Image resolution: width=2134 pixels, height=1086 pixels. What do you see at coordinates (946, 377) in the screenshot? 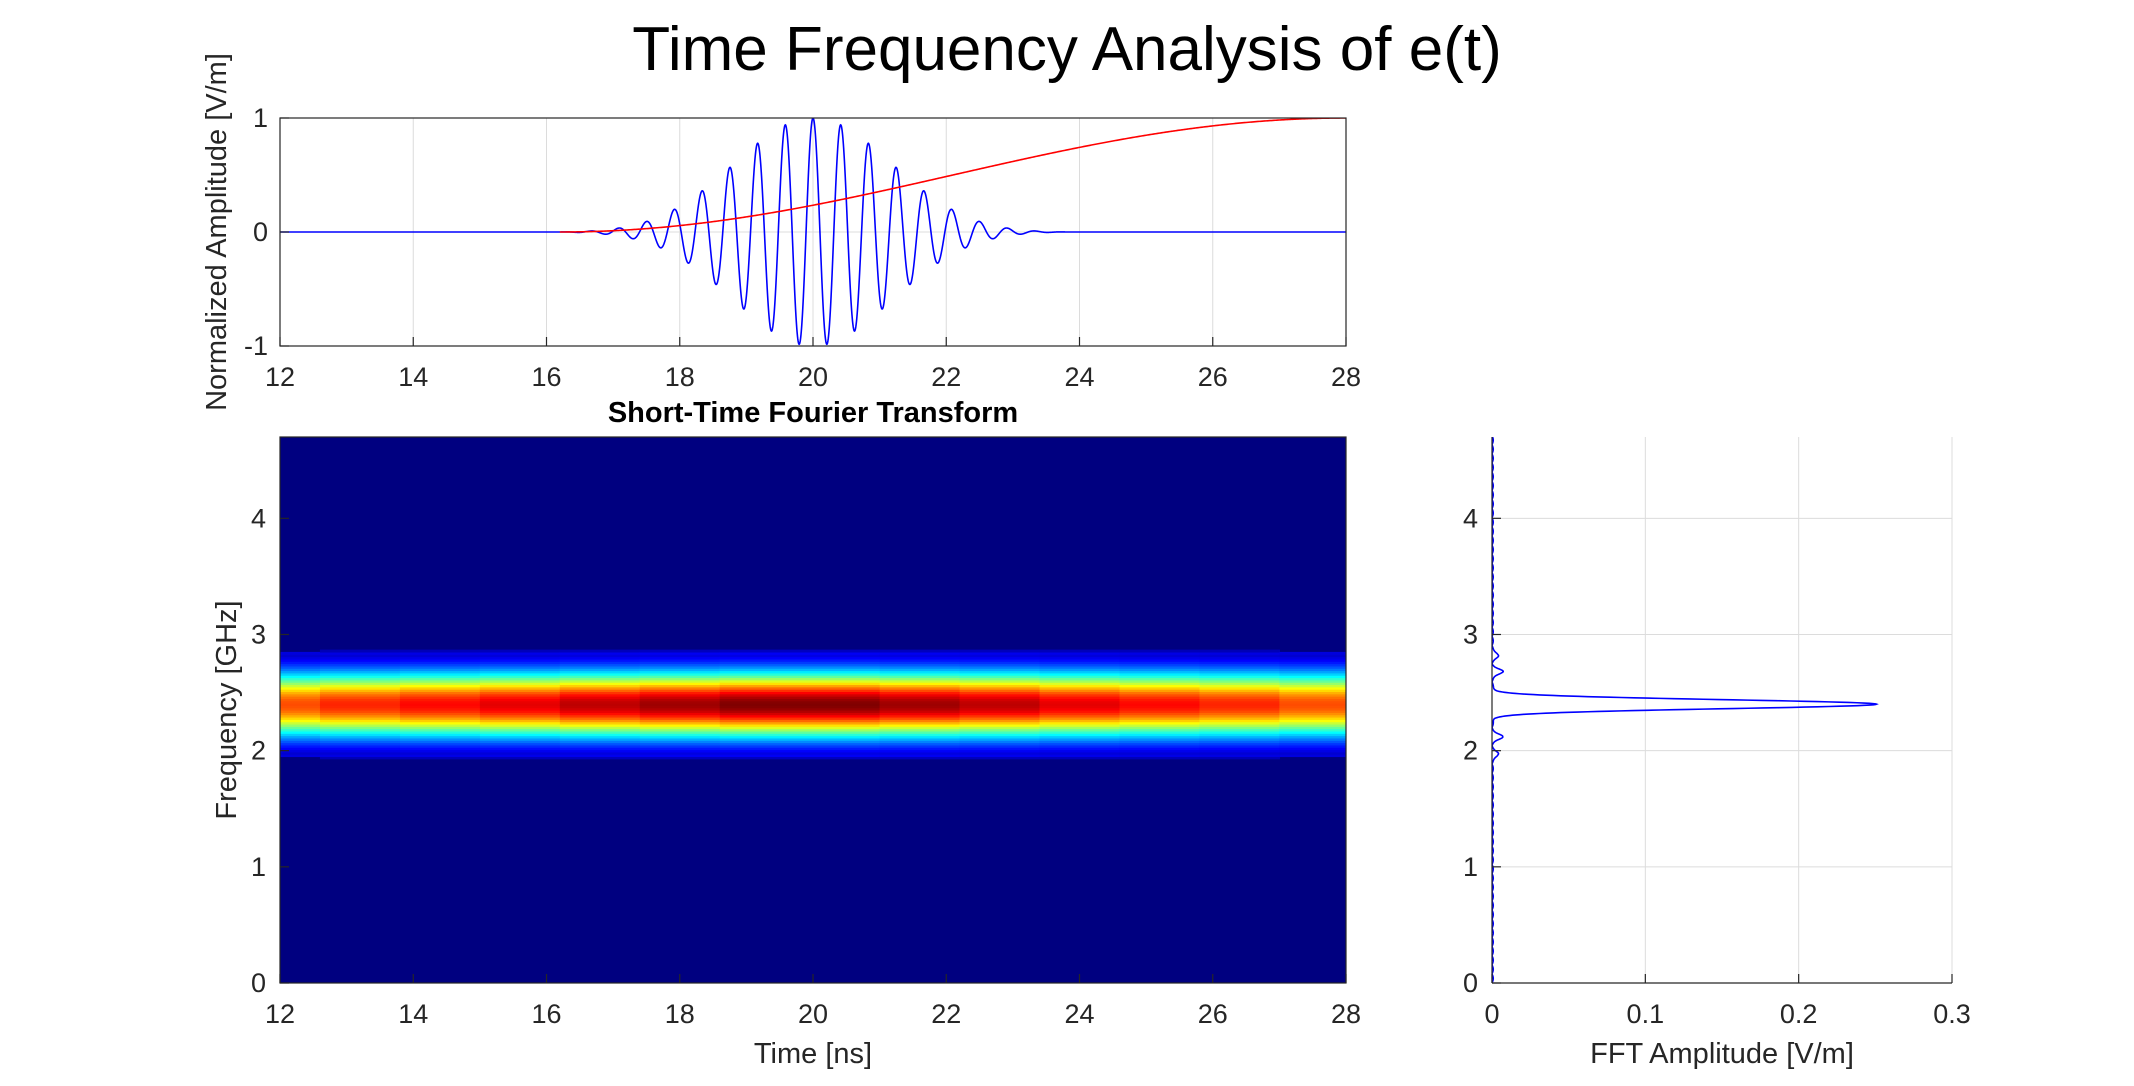
I see `signal-x-tick-label: 22` at bounding box center [946, 377].